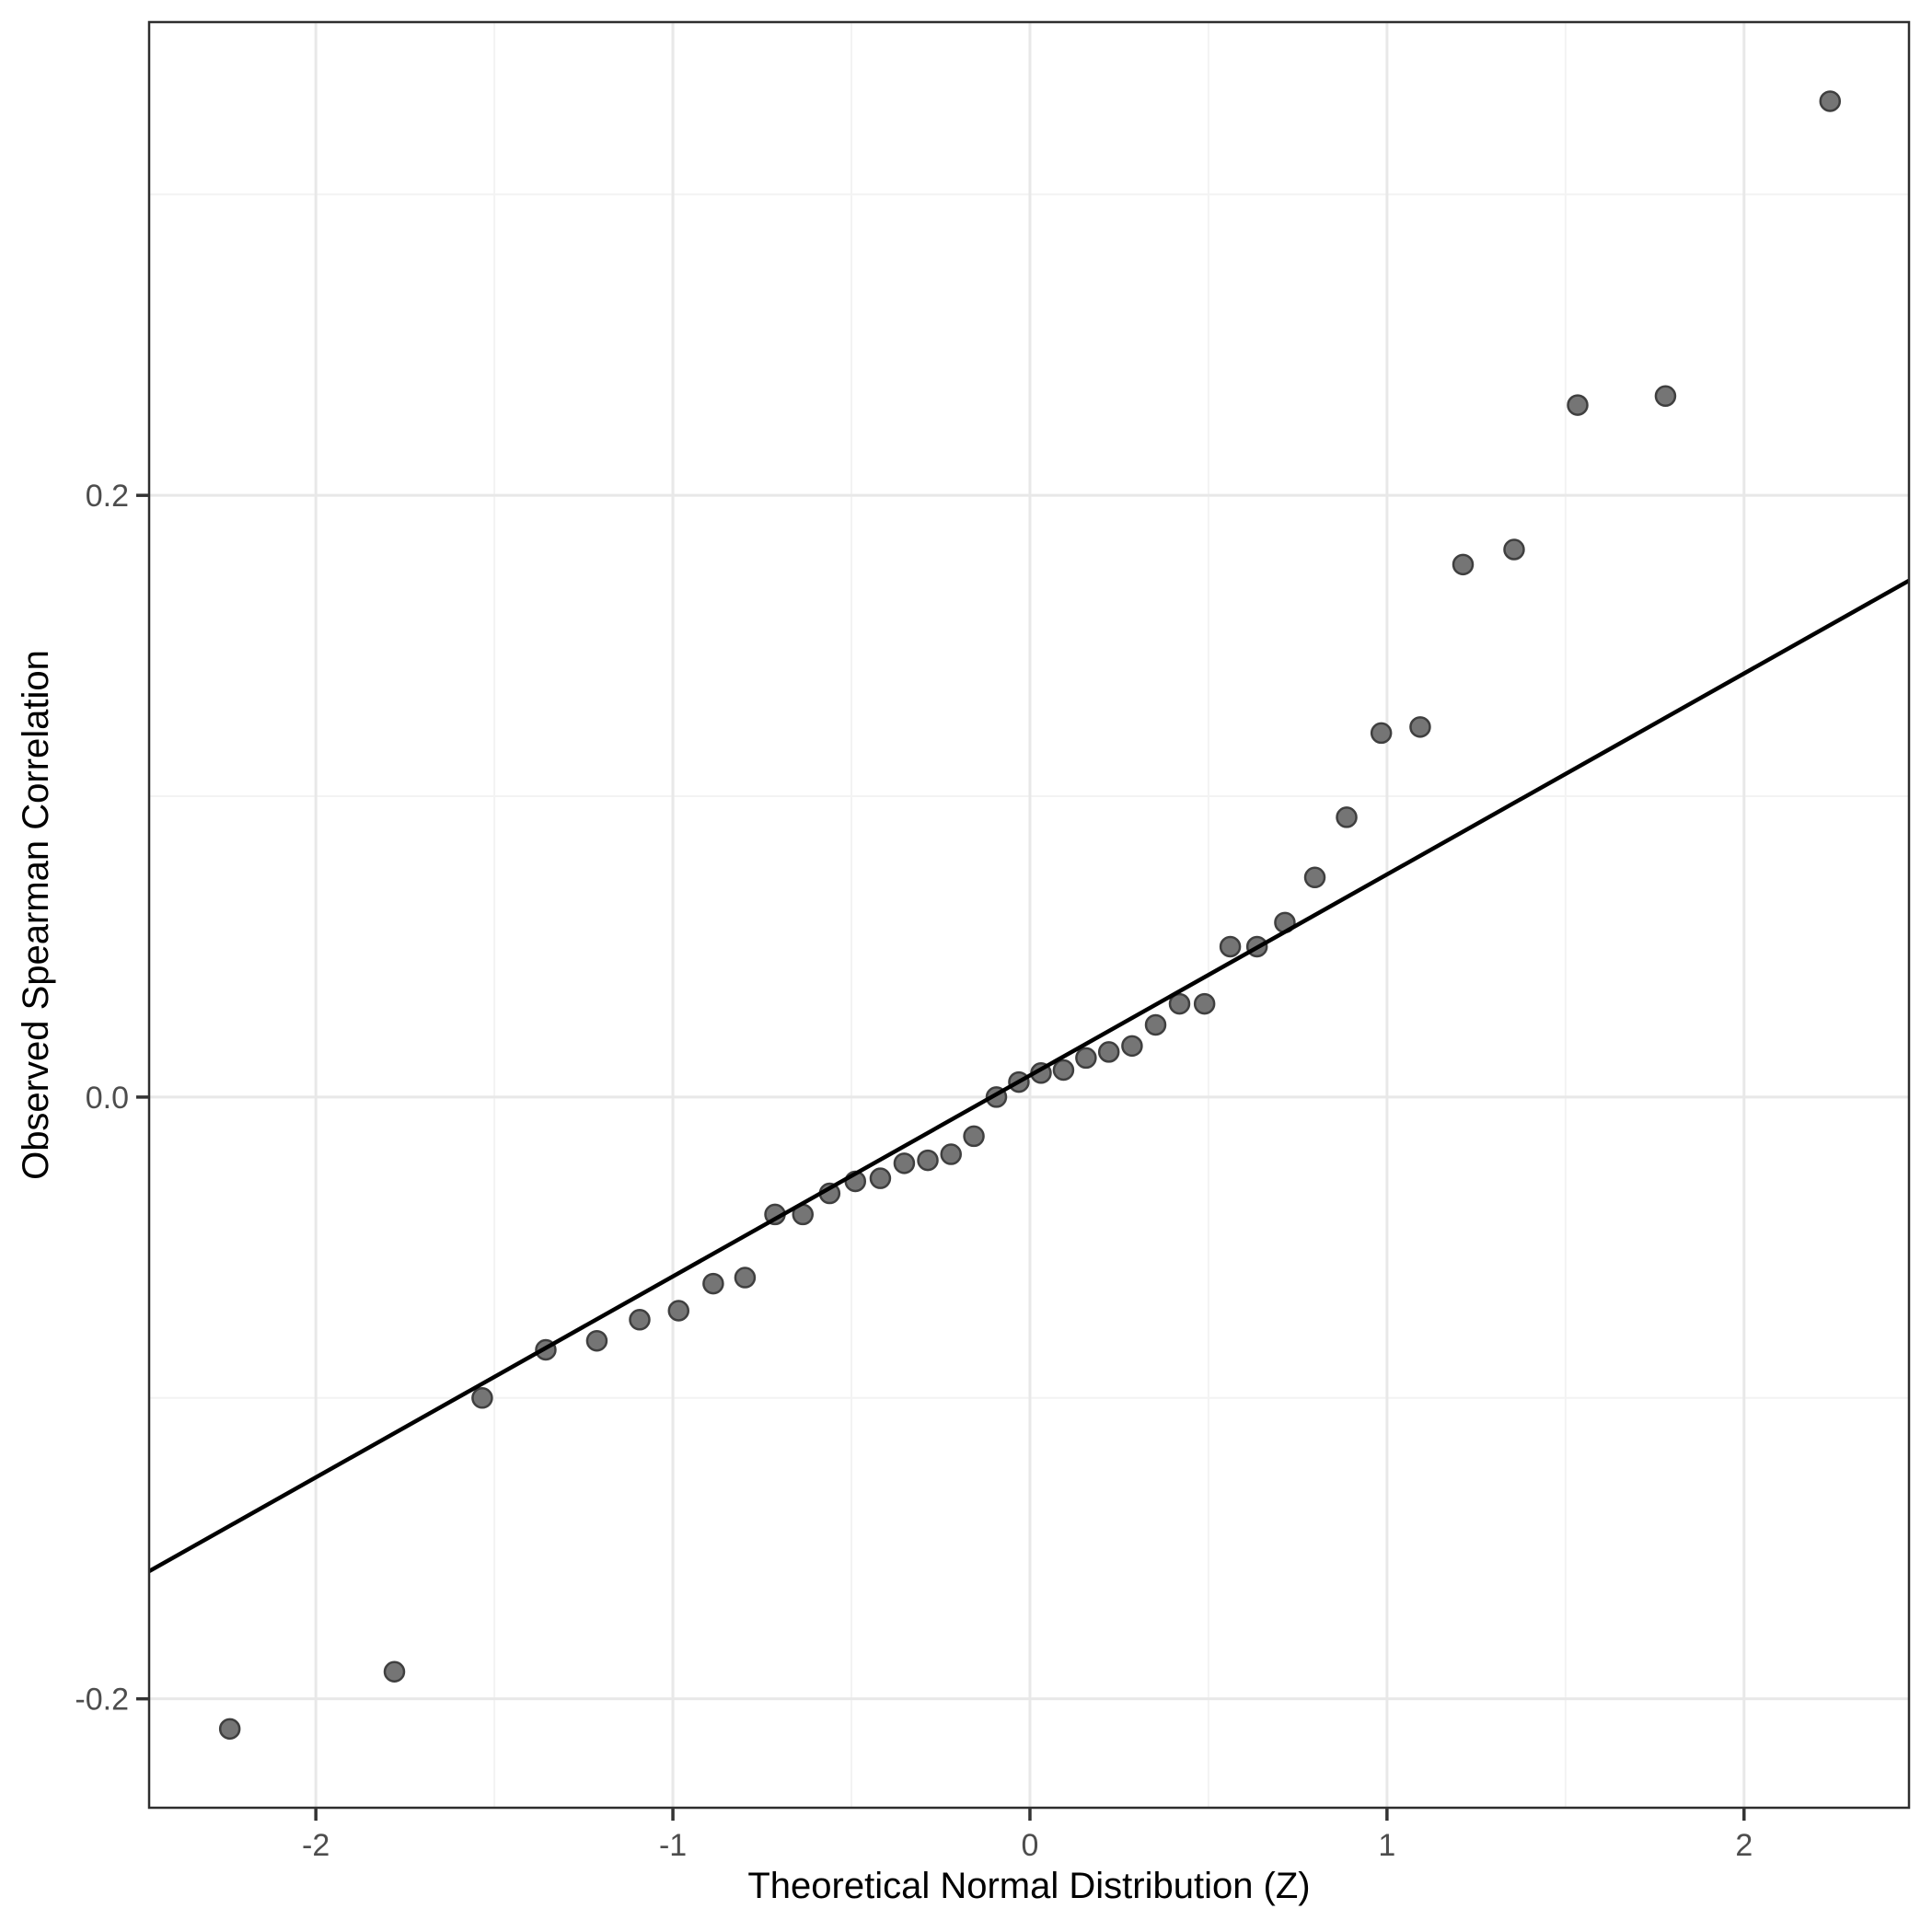 This screenshot has width=1932, height=1932. I want to click on x-tick-label: 1, so click(1387, 1846).